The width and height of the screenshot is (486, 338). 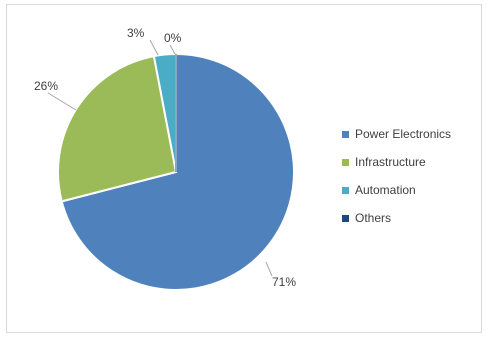 What do you see at coordinates (390, 162) in the screenshot?
I see `legend-label-infrastructure: Infrastructure` at bounding box center [390, 162].